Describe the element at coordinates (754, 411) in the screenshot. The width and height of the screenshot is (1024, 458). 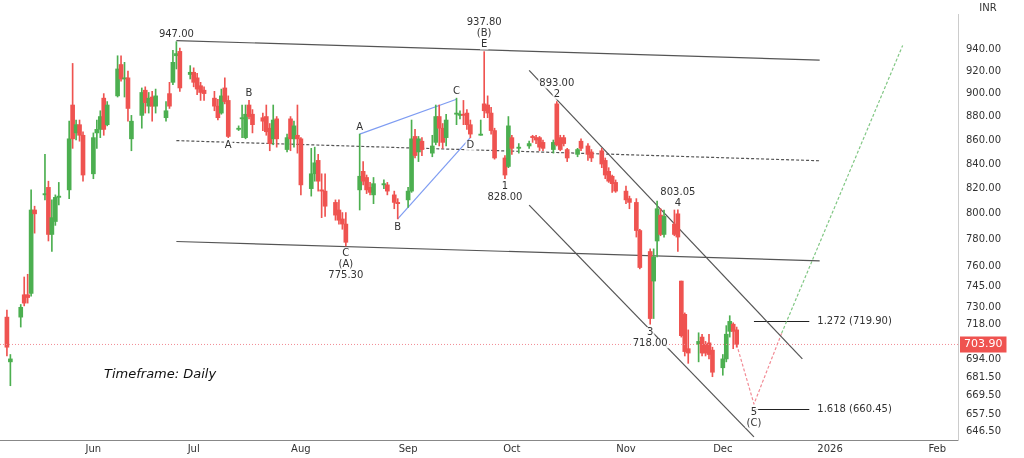
I see `annotation: 5` at that location.